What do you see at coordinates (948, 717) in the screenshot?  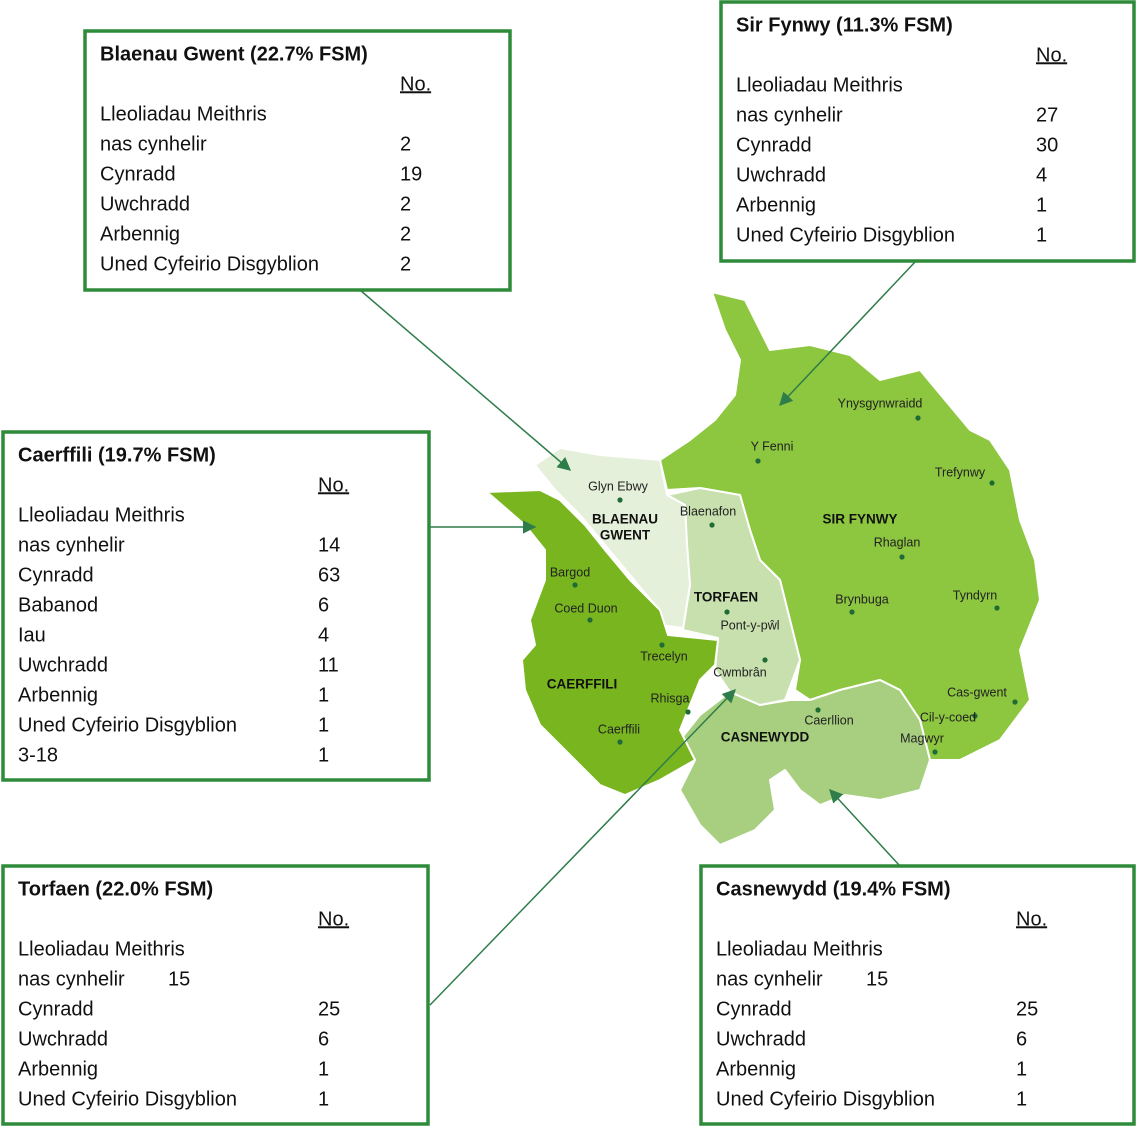 I see `place-label: Cil-y-coed` at bounding box center [948, 717].